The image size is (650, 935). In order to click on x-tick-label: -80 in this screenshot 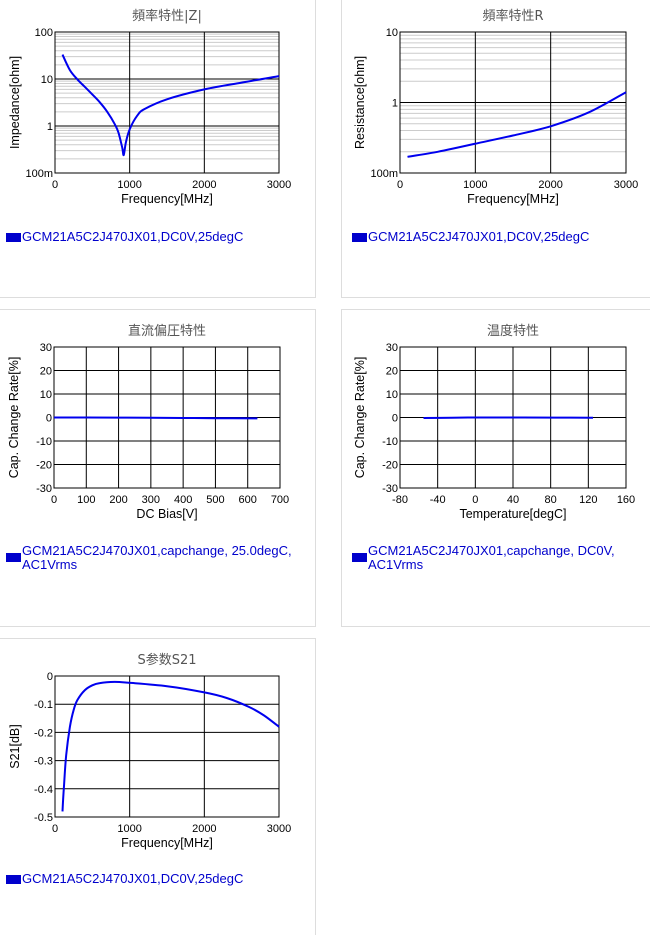, I will do `click(400, 500)`.